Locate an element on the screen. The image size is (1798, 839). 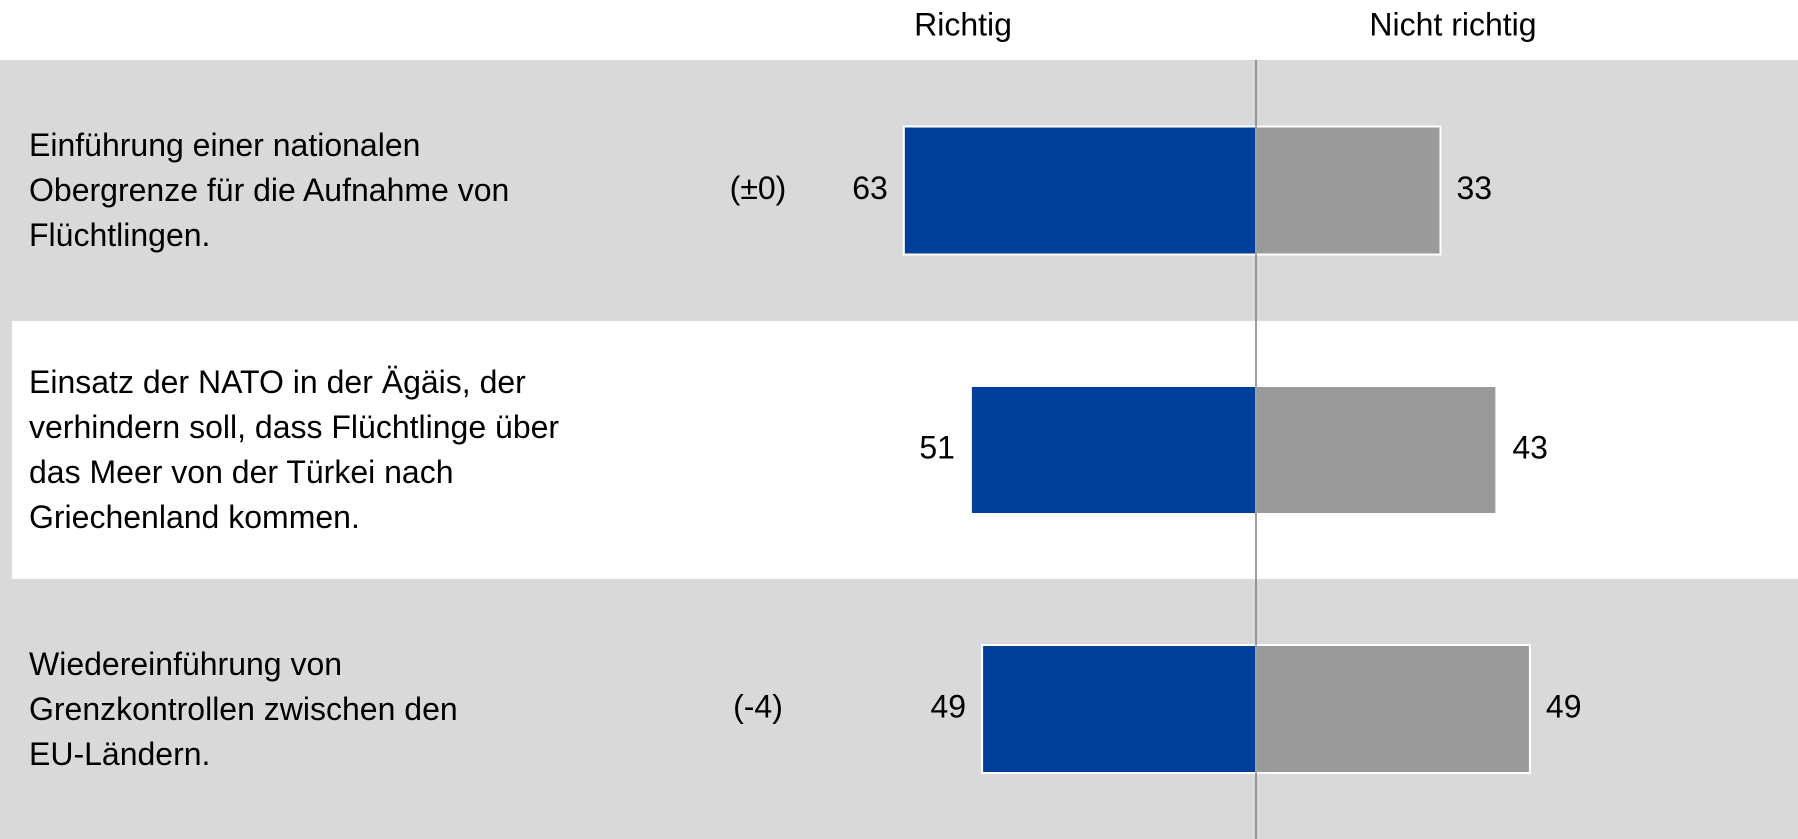
legend-label: Nicht richtig is located at coordinates (1452, 24).